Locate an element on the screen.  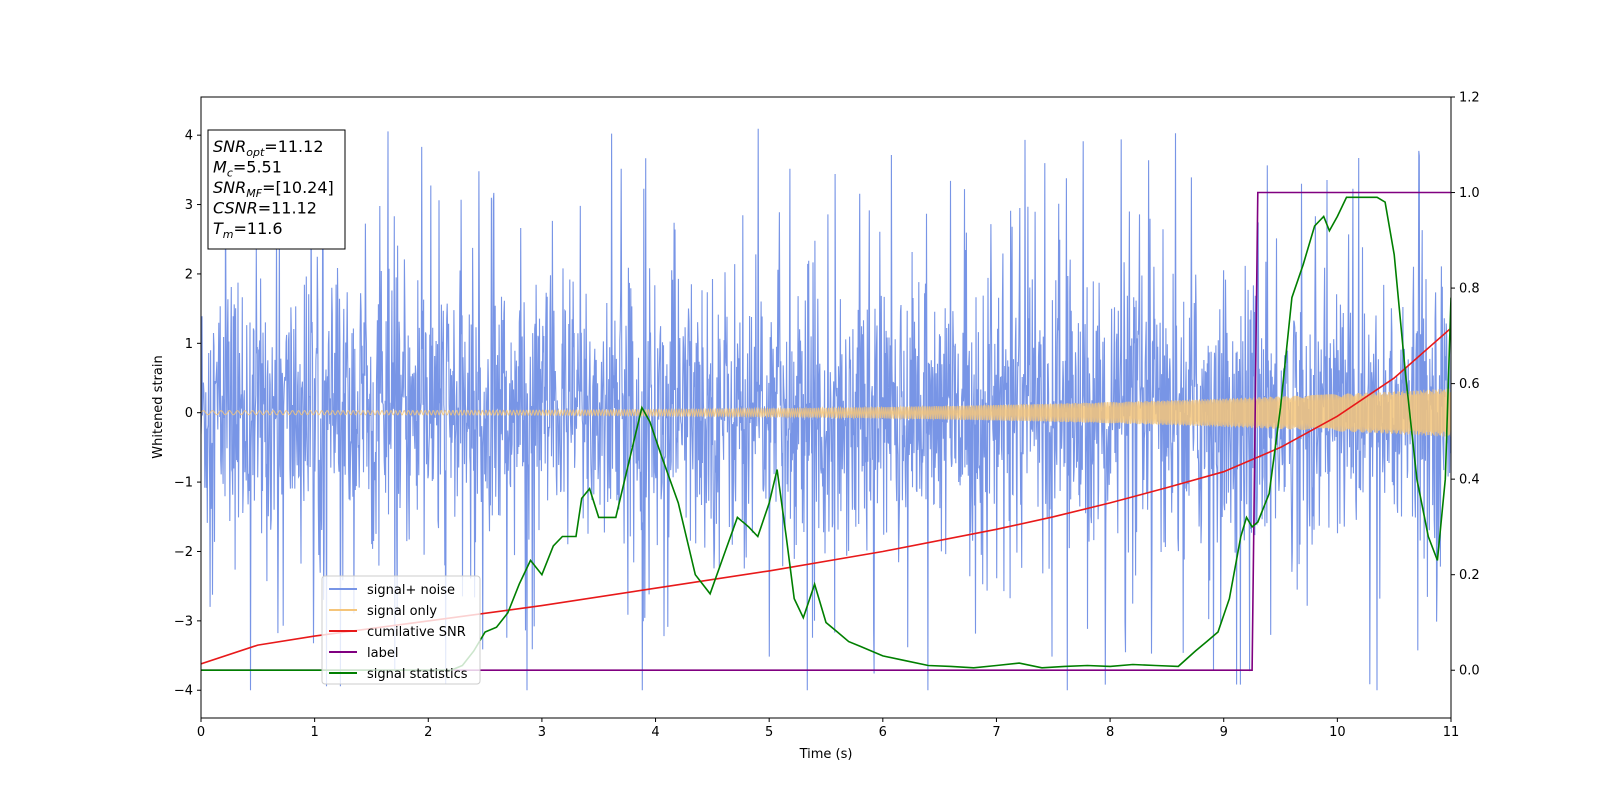
series-line-signal-only is located at coordinates (826, 412).